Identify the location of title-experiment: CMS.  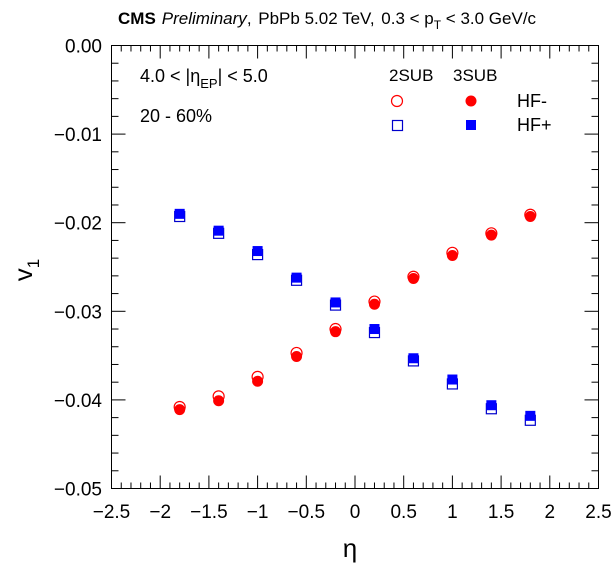
(137, 18).